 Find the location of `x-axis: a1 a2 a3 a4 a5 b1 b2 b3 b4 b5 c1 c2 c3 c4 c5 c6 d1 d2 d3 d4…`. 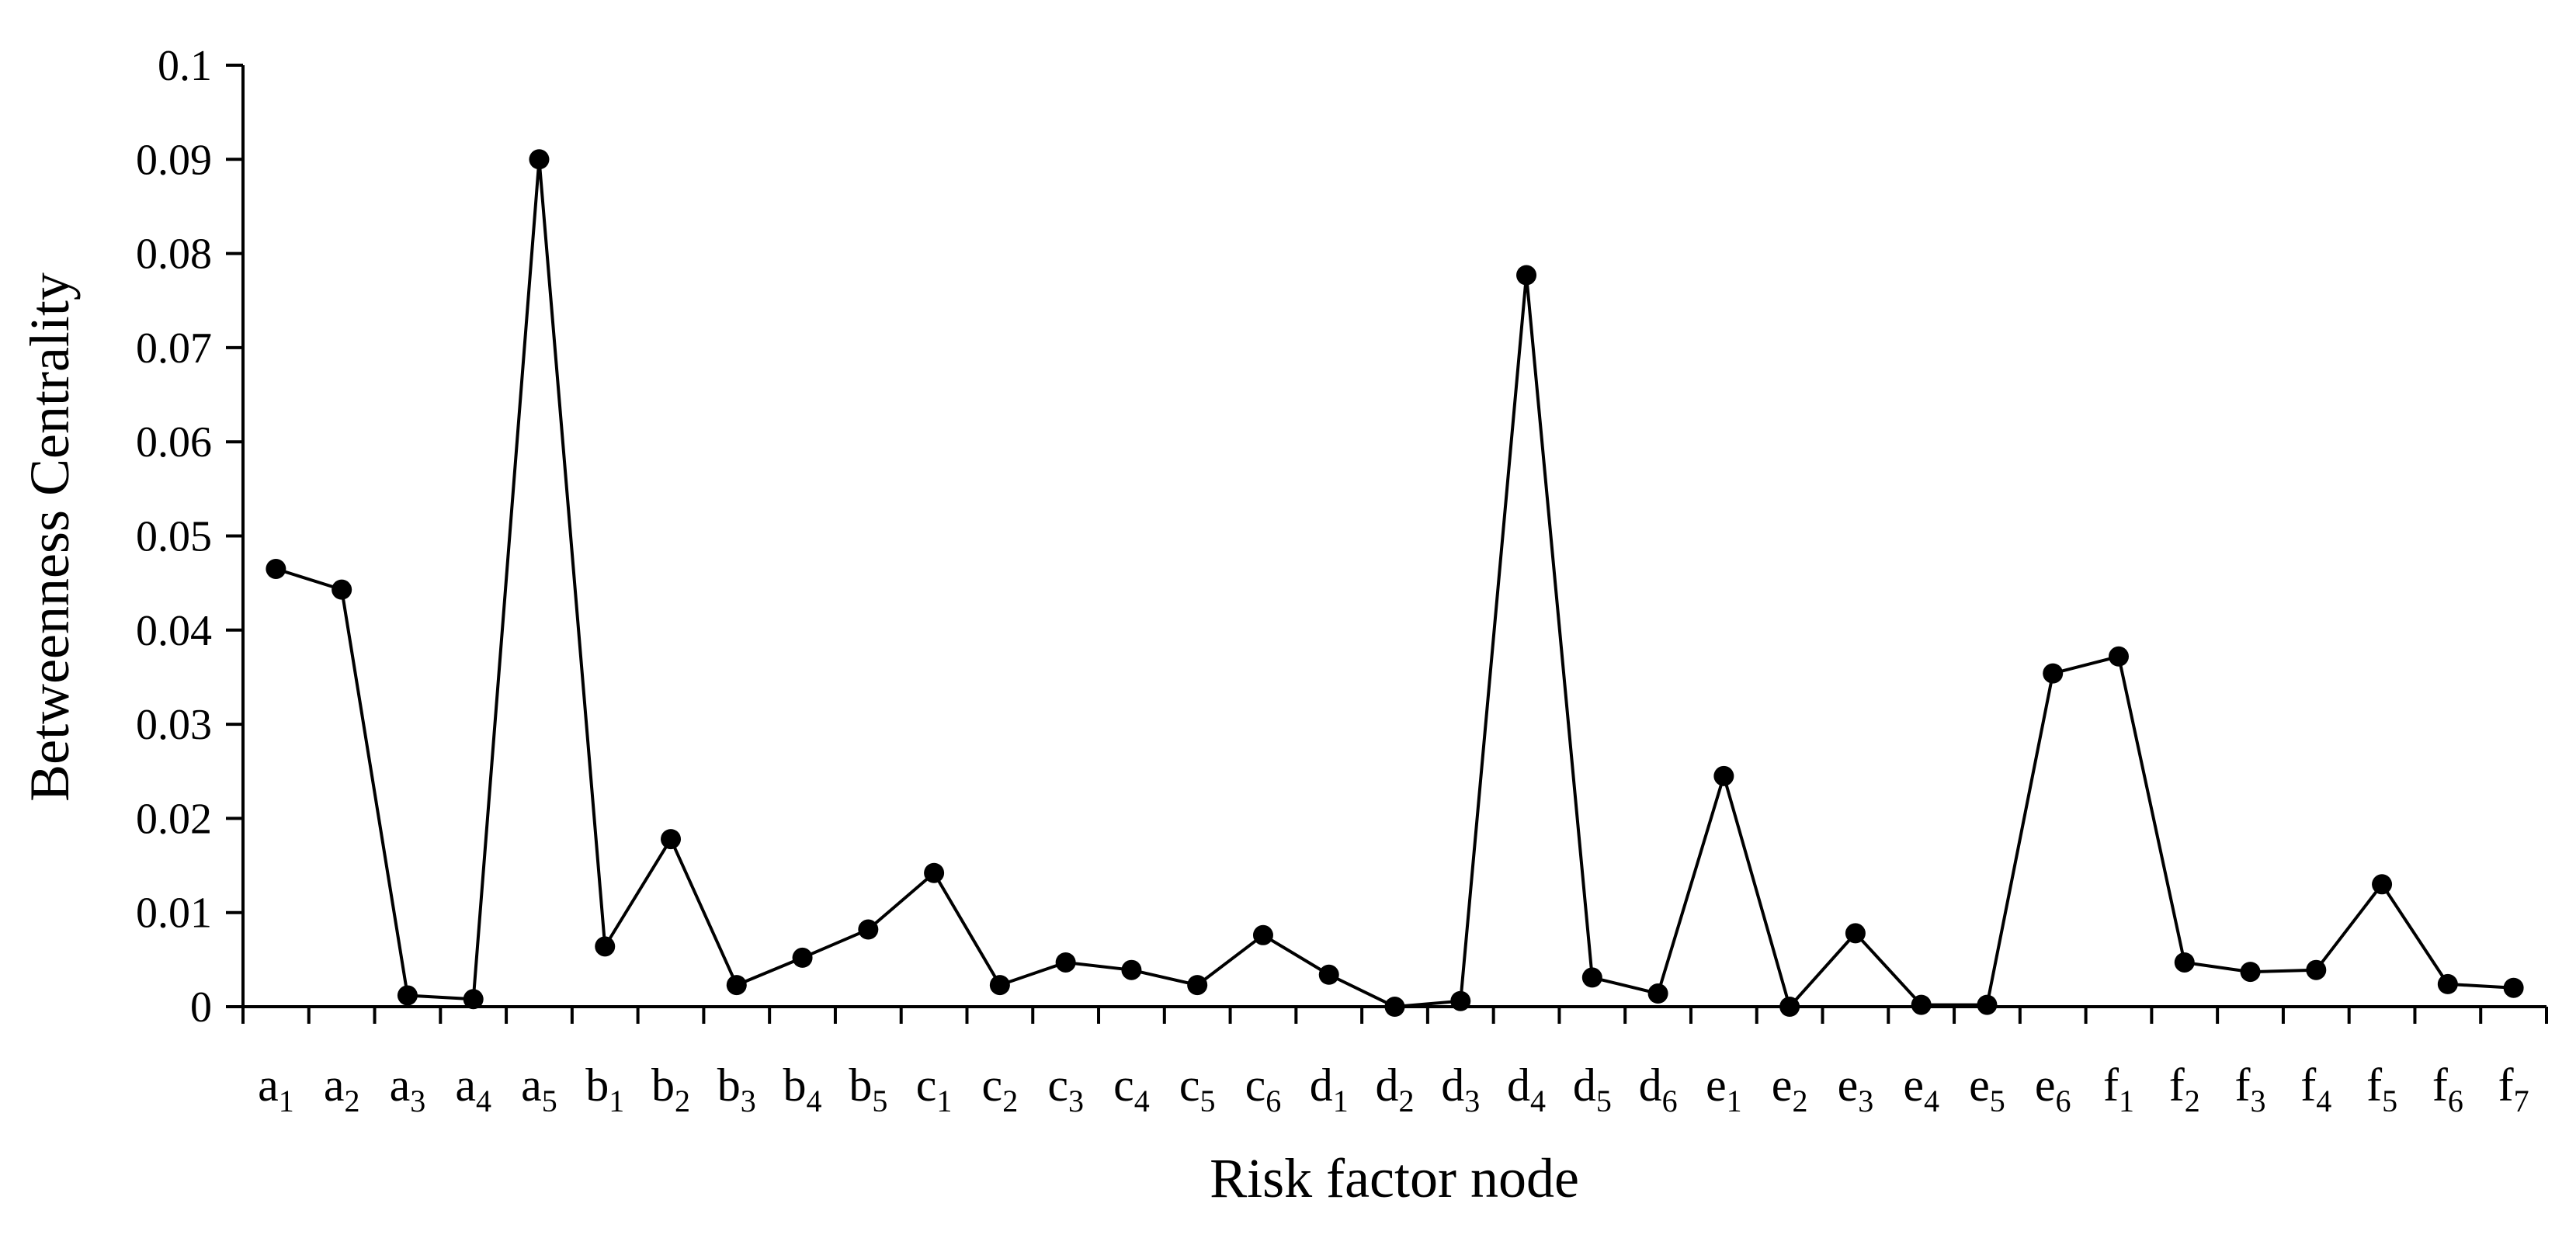

x-axis: a1 a2 a3 a4 a5 b1 b2 b3 b4 b5 c1 c2 c3 c4 c5 c6 d1 d2 d3 d4… is located at coordinates (1394, 1062).